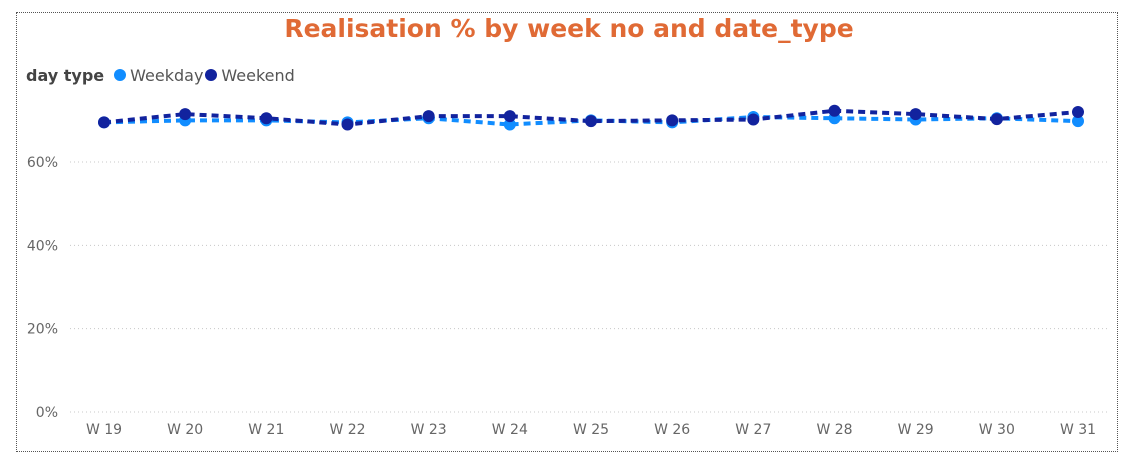  I want to click on legend-marker-weekday, so click(120, 75).